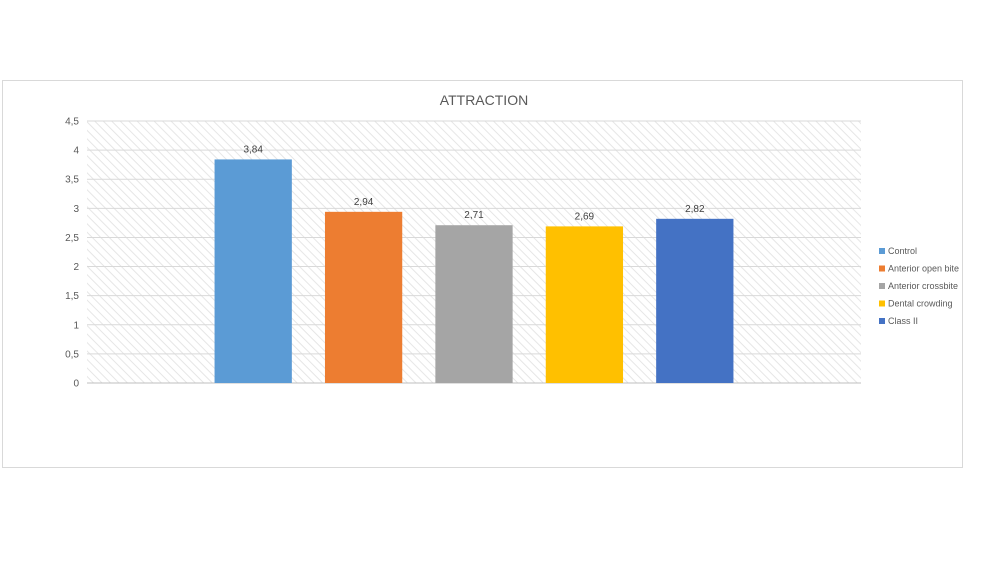 The image size is (1000, 563). I want to click on y-tick-label: 0,5, so click(72, 354).